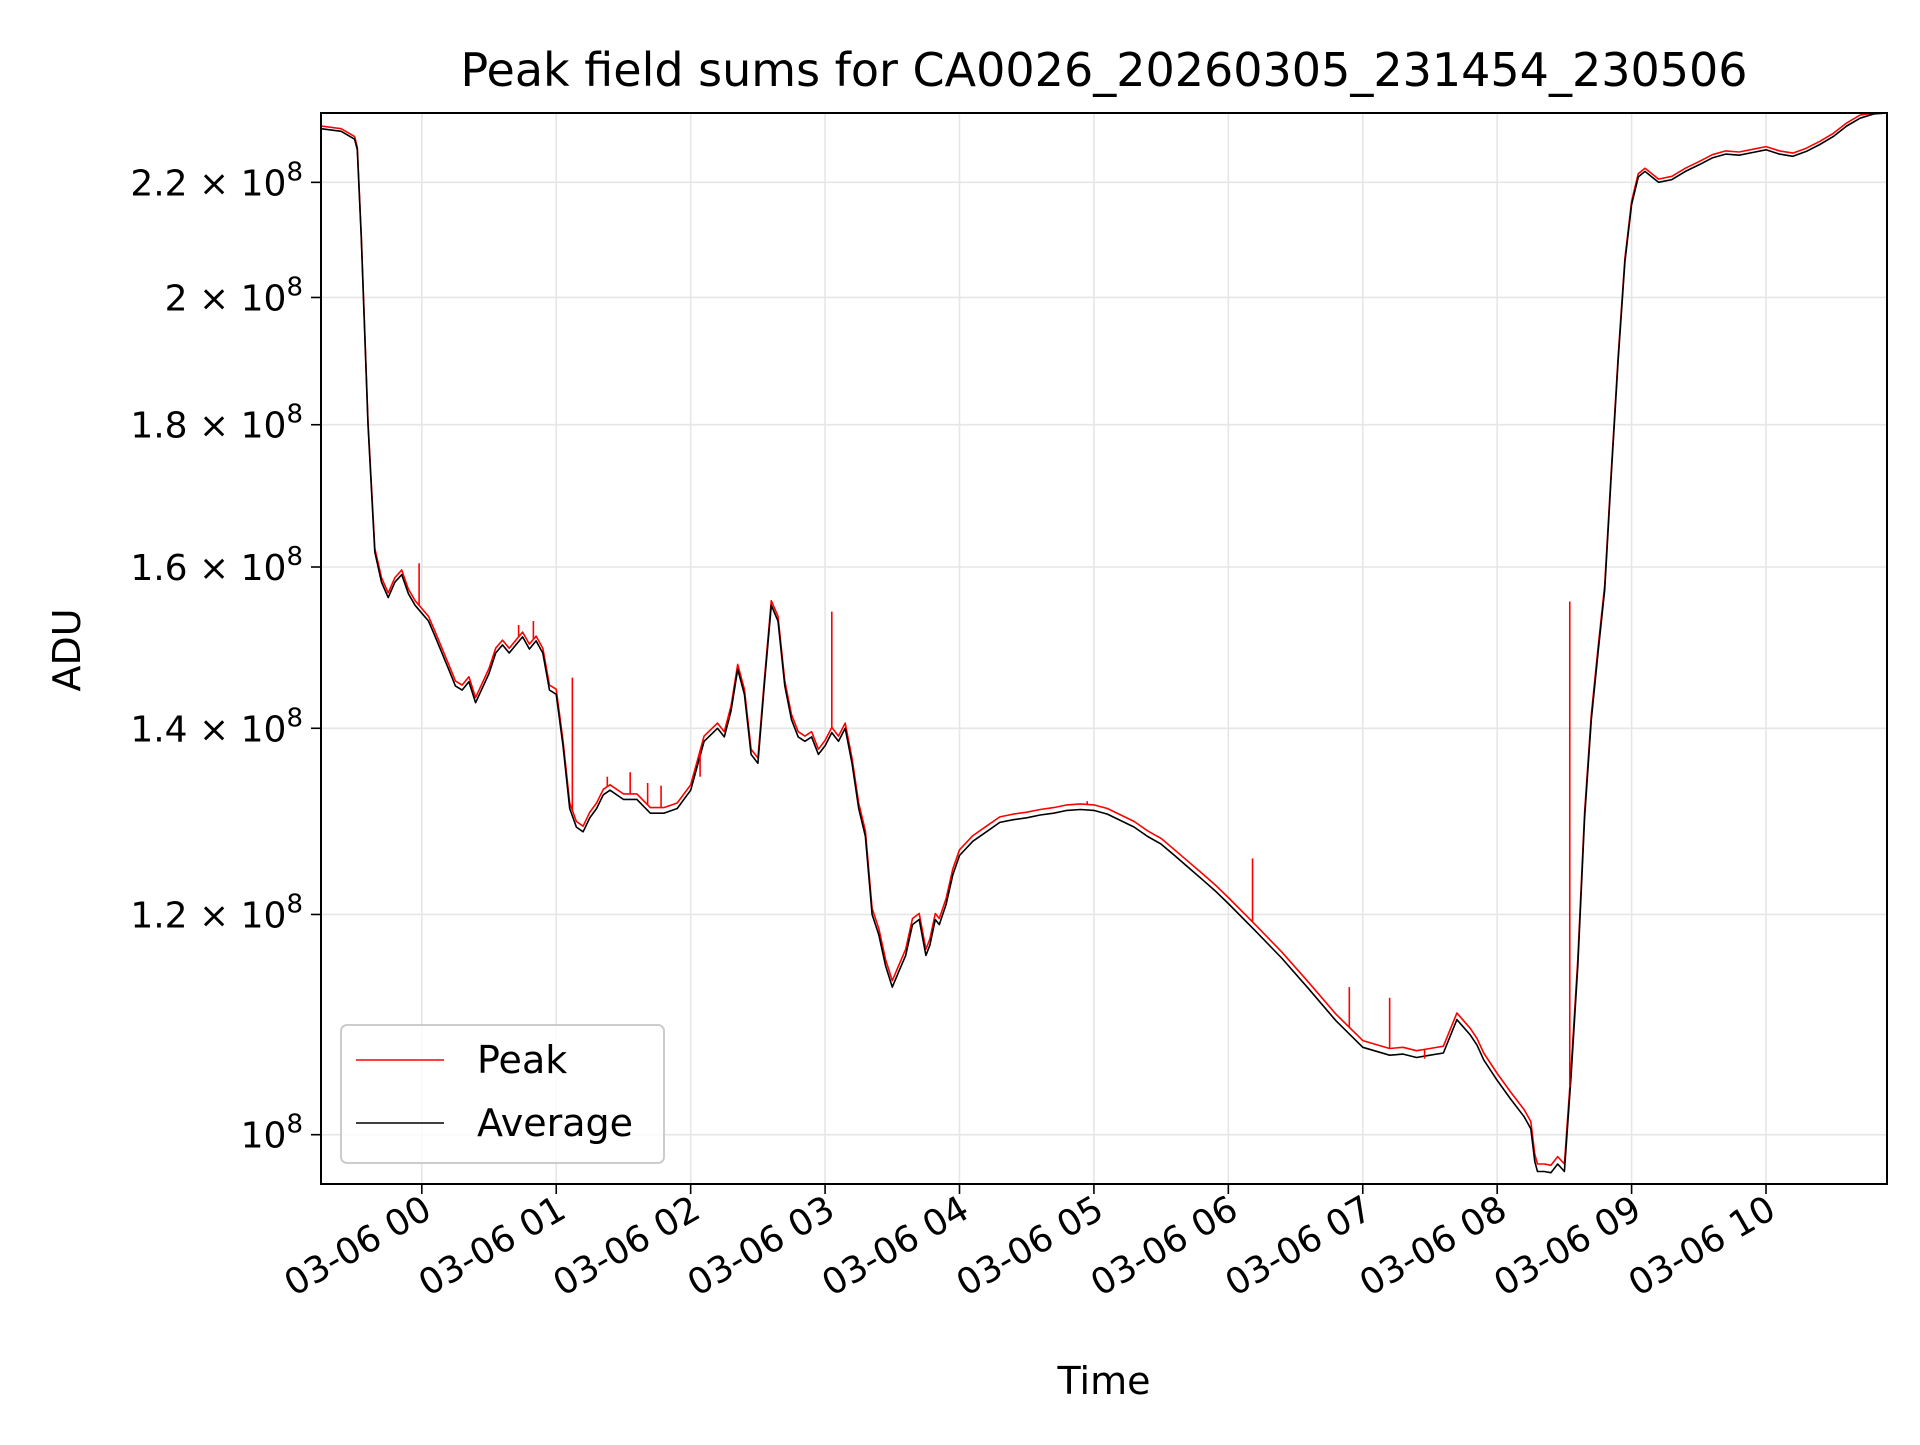 This screenshot has width=1920, height=1445. I want to click on y-tick-label: 1.8 × 10⁸, so click(216, 423).